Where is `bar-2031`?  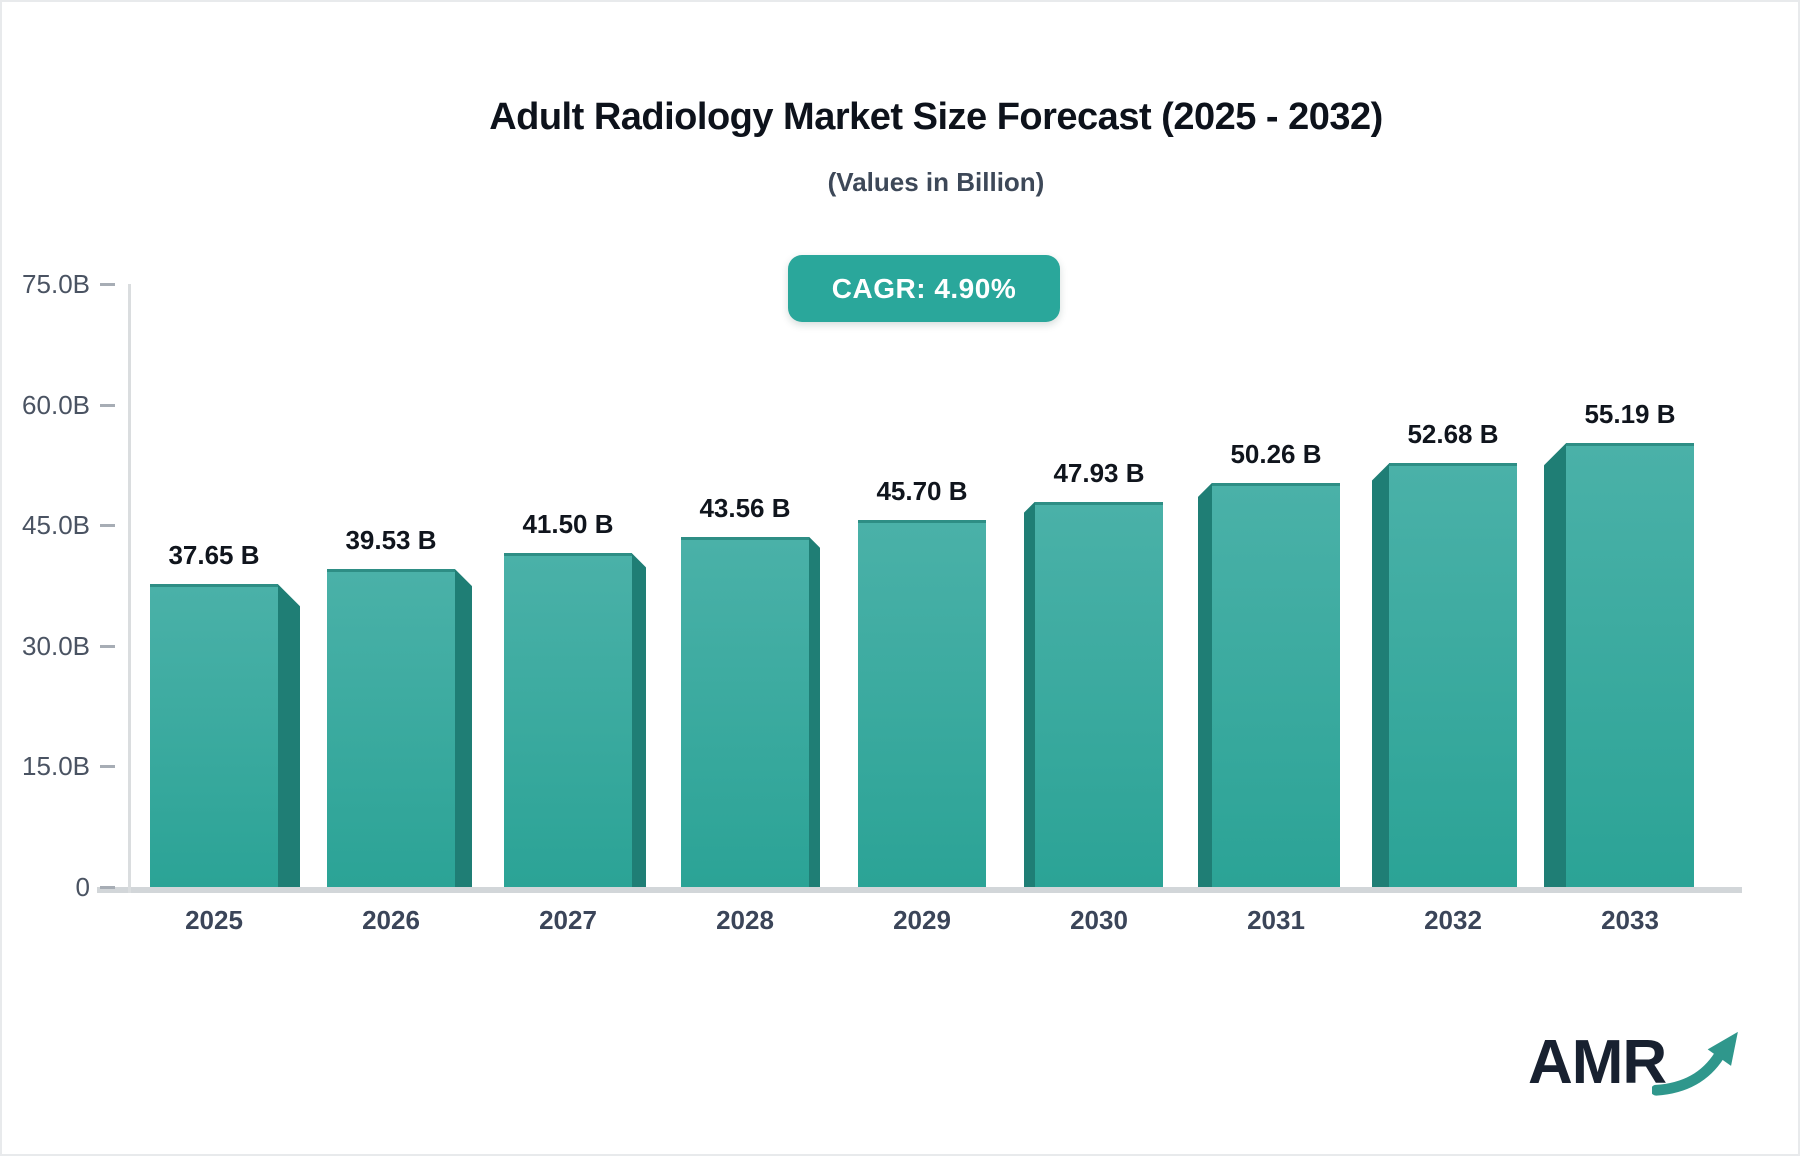 bar-2031 is located at coordinates (1276, 684).